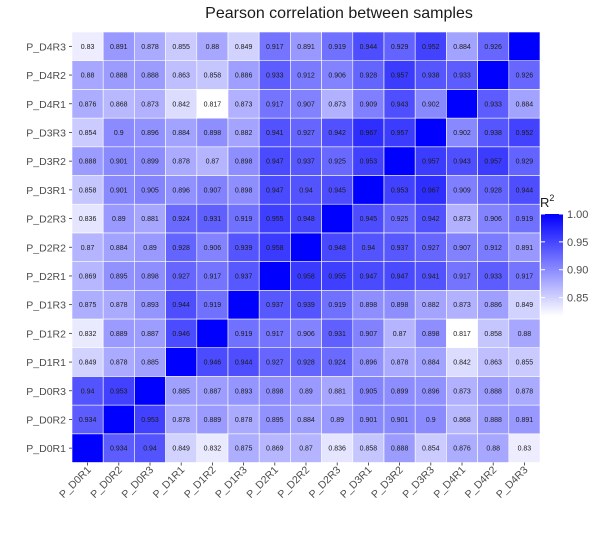 This screenshot has height=539, width=601. What do you see at coordinates (88, 420) in the screenshot?
I see `cell-value-label: 0.934` at bounding box center [88, 420].